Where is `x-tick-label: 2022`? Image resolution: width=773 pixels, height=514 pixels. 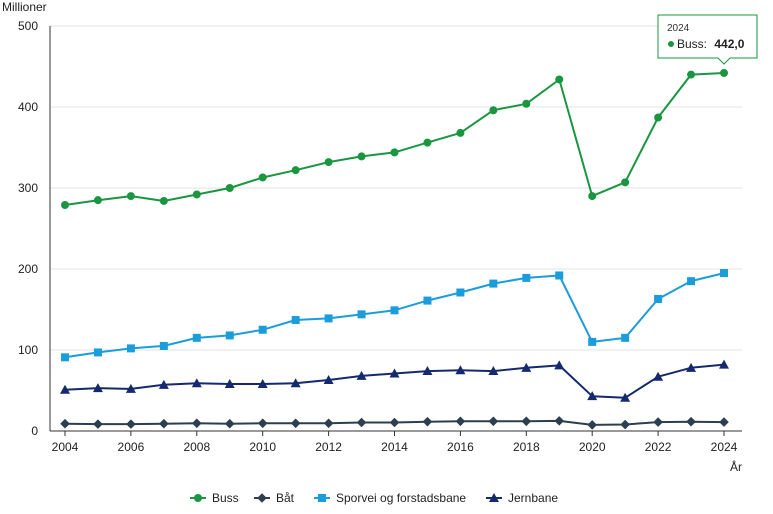 x-tick-label: 2022 is located at coordinates (658, 447).